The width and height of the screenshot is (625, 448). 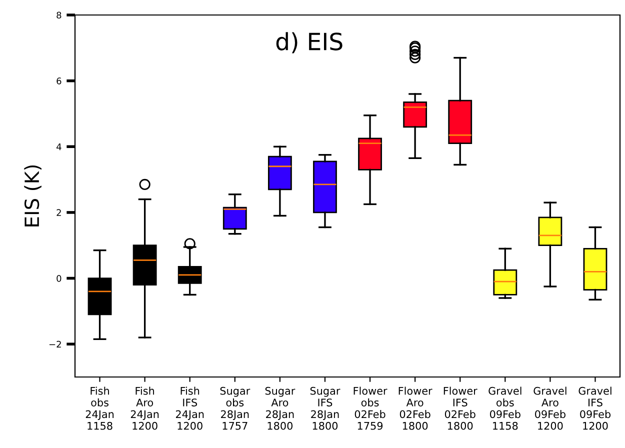 What do you see at coordinates (58, 212) in the screenshot?
I see `y-tick-label: 2` at bounding box center [58, 212].